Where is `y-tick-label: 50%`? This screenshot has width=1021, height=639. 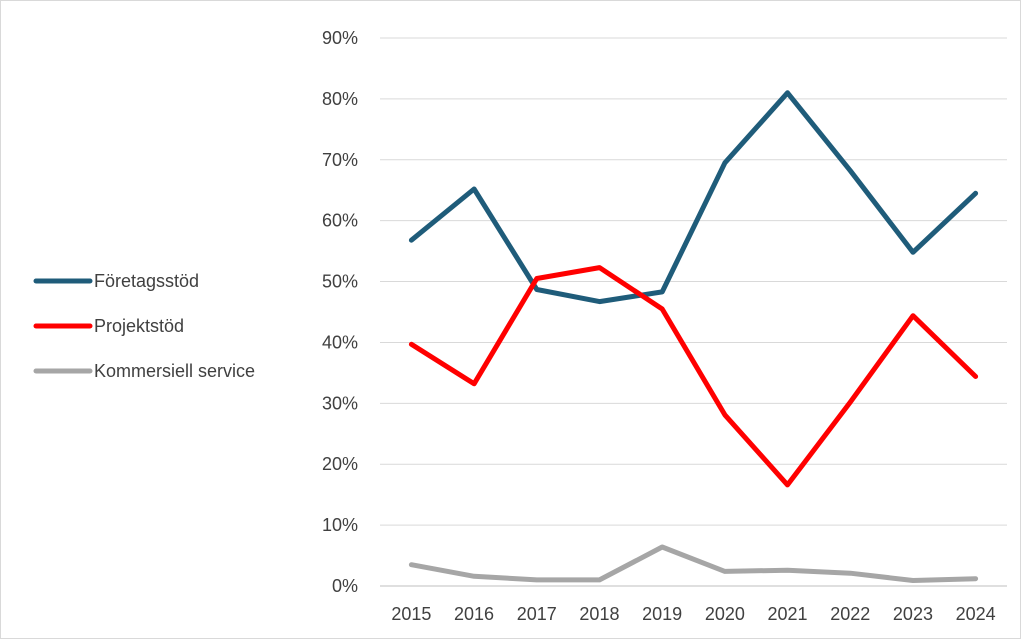
y-tick-label: 50% is located at coordinates (340, 282).